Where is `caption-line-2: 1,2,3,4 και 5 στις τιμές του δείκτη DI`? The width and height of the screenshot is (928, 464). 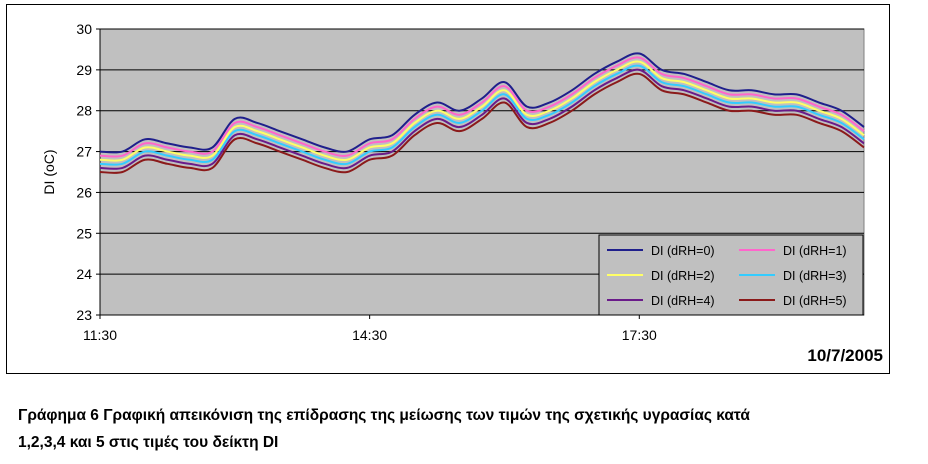
caption-line-2: 1,2,3,4 και 5 στις τιμές του δείκτη DI is located at coordinates (148, 442).